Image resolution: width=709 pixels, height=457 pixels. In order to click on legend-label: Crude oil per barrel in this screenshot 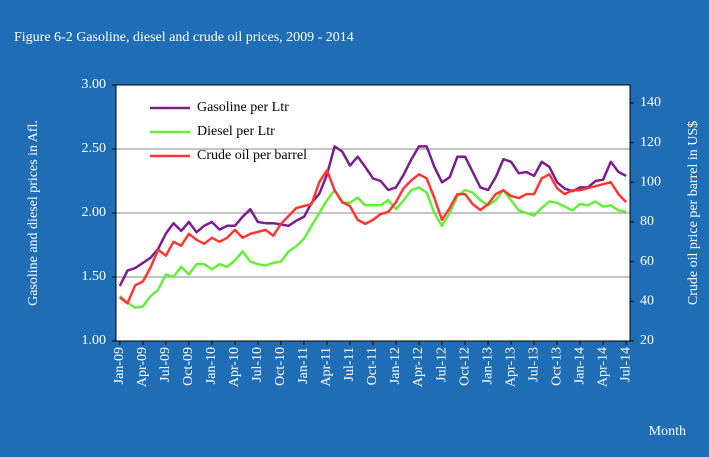, I will do `click(252, 155)`.